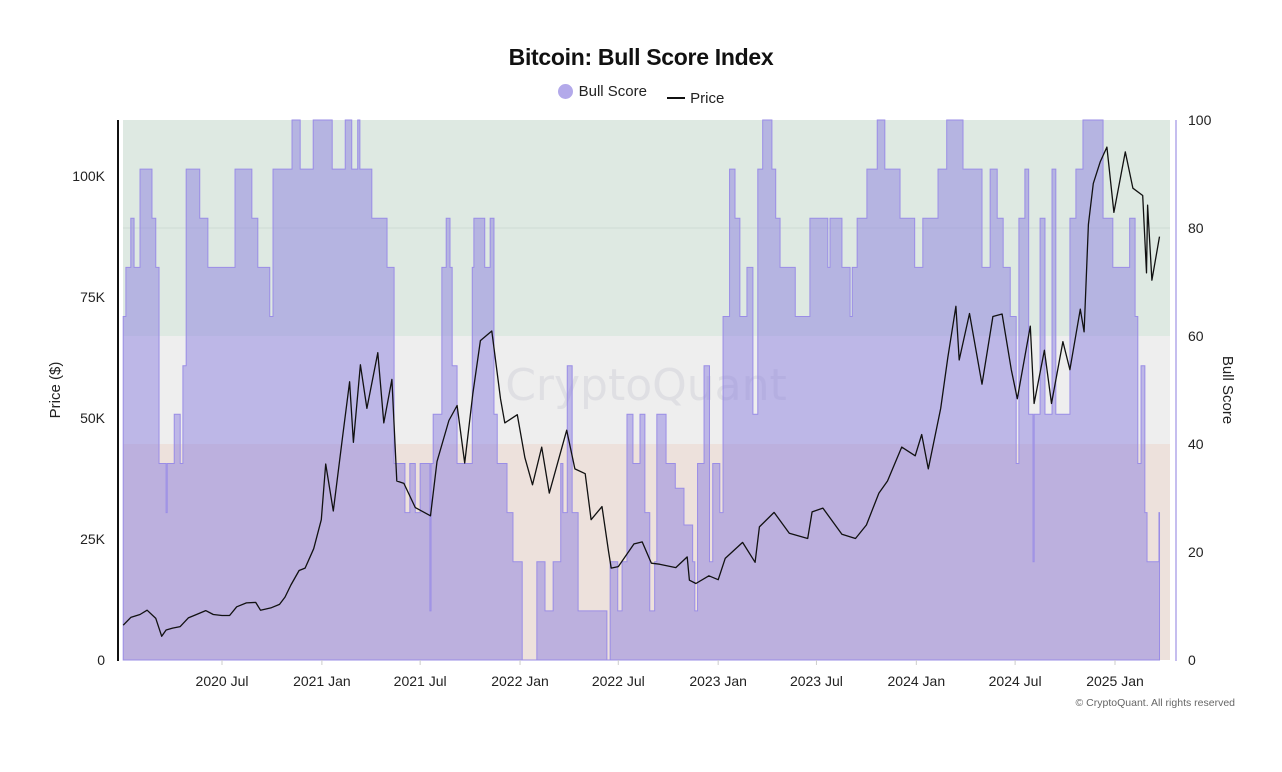 Image resolution: width=1282 pixels, height=772 pixels. What do you see at coordinates (718, 681) in the screenshot?
I see `x-tick-label: 2023 Jan` at bounding box center [718, 681].